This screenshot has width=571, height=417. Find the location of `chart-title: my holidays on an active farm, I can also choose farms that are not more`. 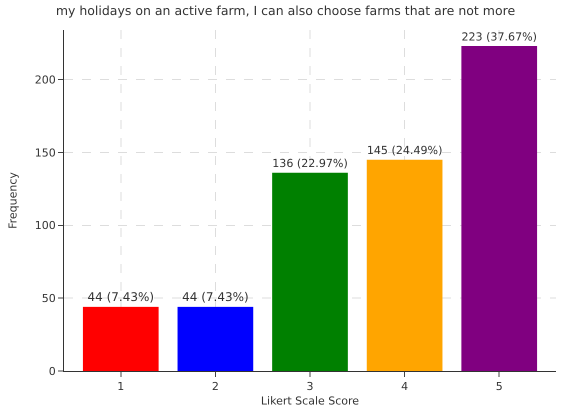

chart-title: my holidays on an active farm, I can also choose farms that are not more is located at coordinates (286, 10).